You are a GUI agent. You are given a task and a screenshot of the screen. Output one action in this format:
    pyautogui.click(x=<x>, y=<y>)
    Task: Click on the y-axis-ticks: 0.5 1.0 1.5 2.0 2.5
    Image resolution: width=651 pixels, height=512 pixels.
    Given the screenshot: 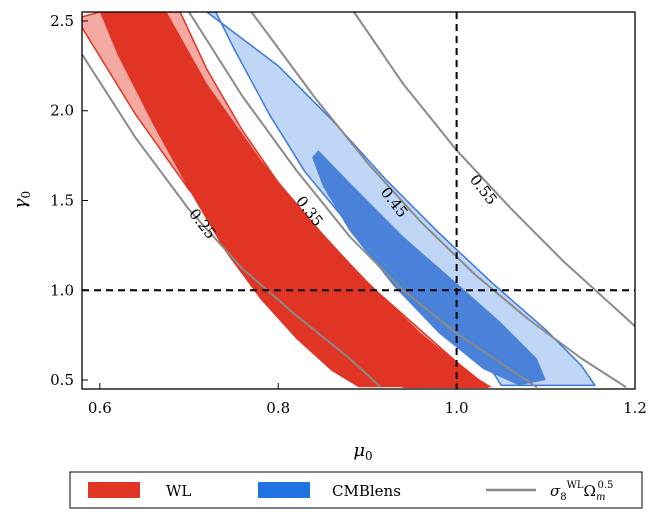 What is the action you would take?
    pyautogui.click(x=69, y=200)
    